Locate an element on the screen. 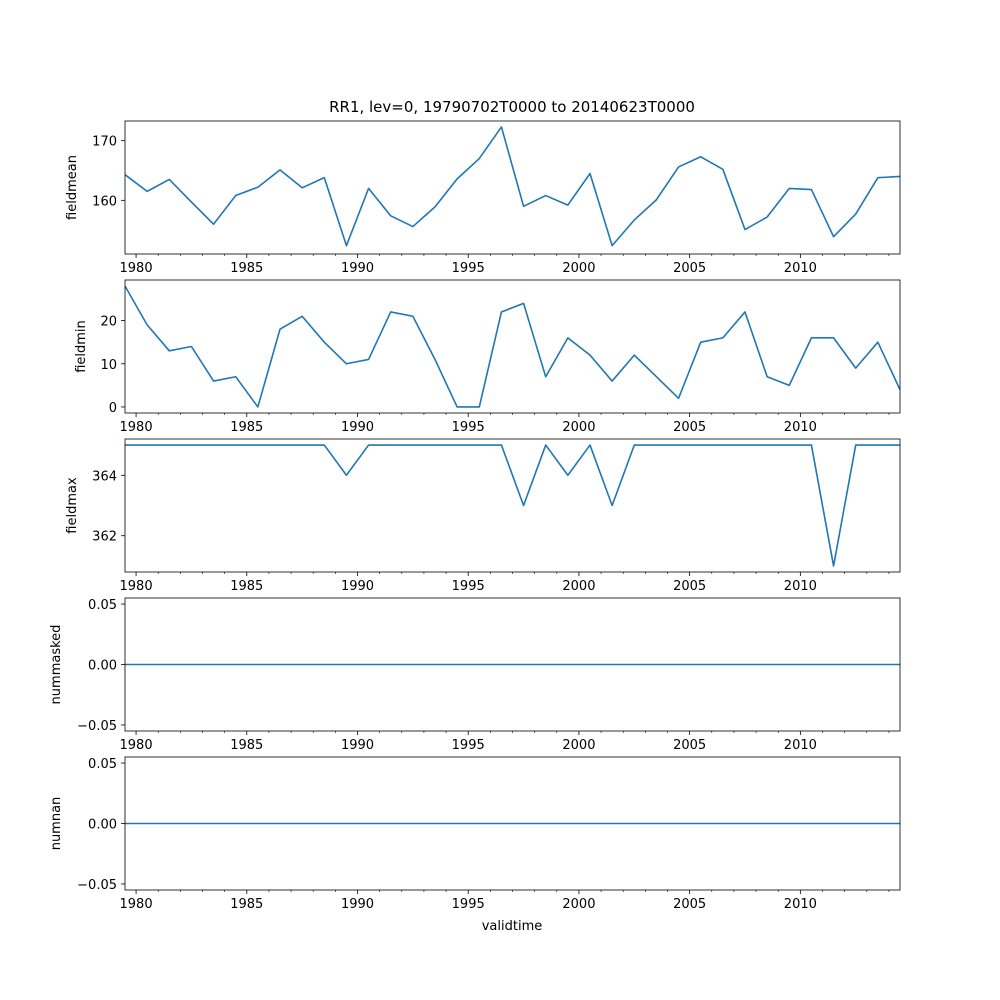 This screenshot has height=1000, width=1000. series-line-fieldmean is located at coordinates (512, 186).